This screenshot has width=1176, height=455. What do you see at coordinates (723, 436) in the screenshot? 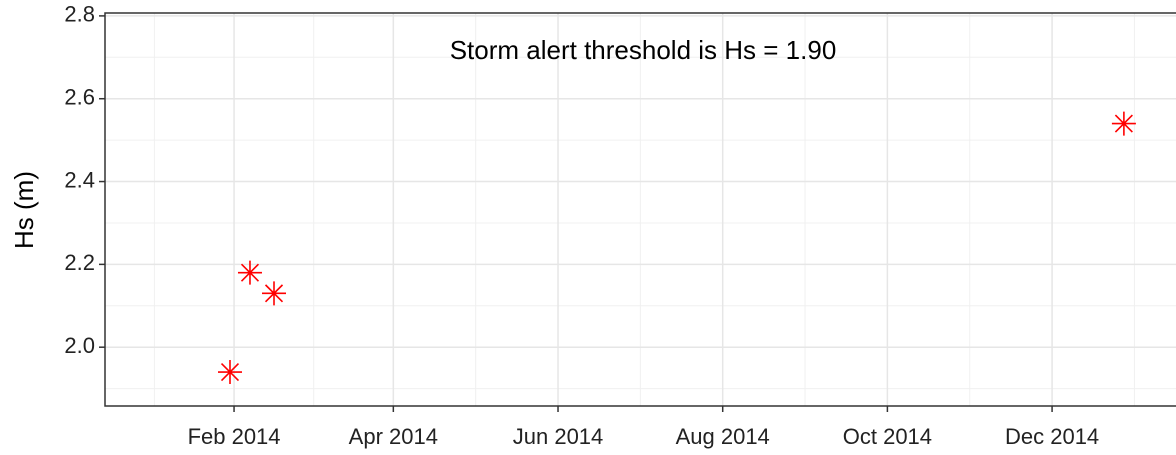
I see `x-tick-label: Aug 2014` at bounding box center [723, 436].